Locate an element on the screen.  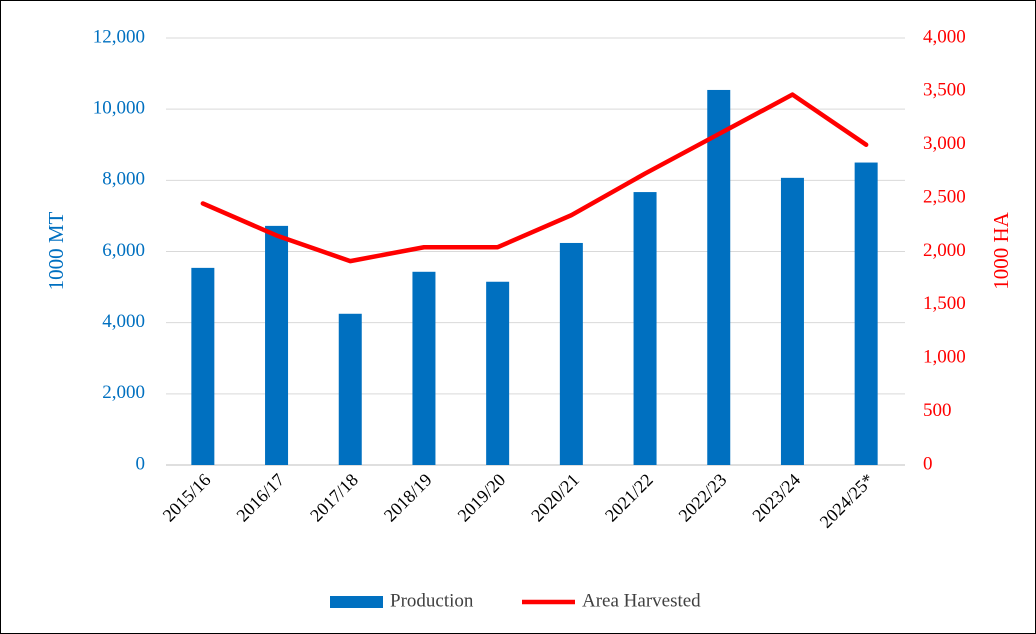
legend-swatch is located at coordinates (356, 602).